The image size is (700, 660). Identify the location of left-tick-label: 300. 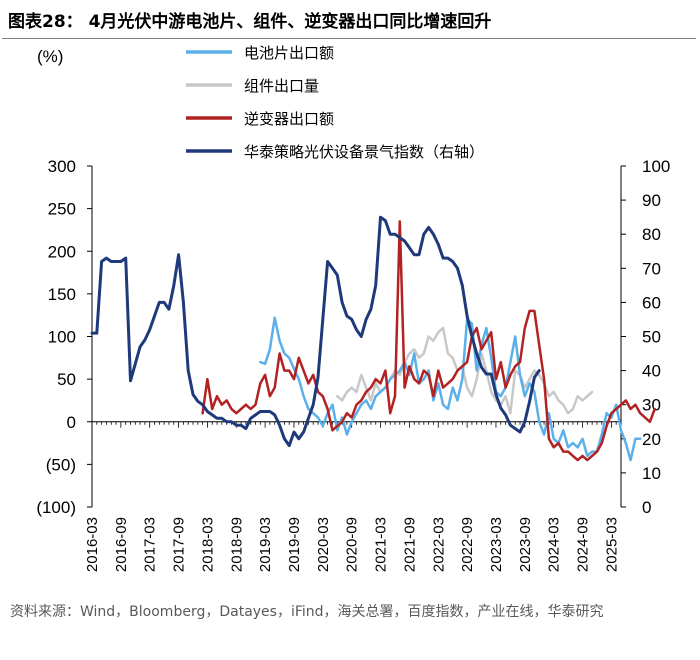
(62, 166).